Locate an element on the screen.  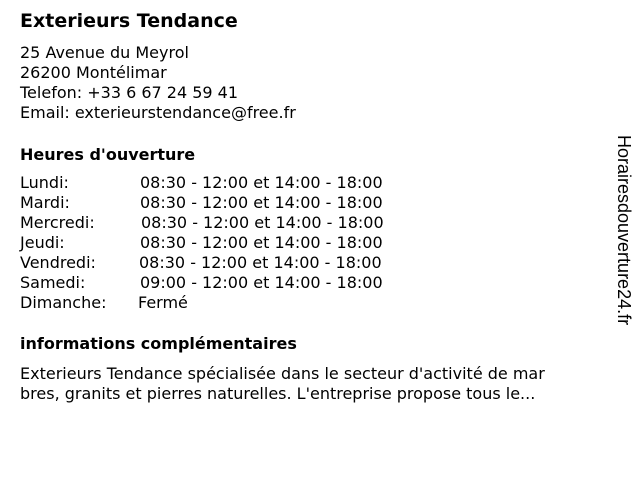
hours-title: Heures d'ouverture is located at coordinates (108, 154).